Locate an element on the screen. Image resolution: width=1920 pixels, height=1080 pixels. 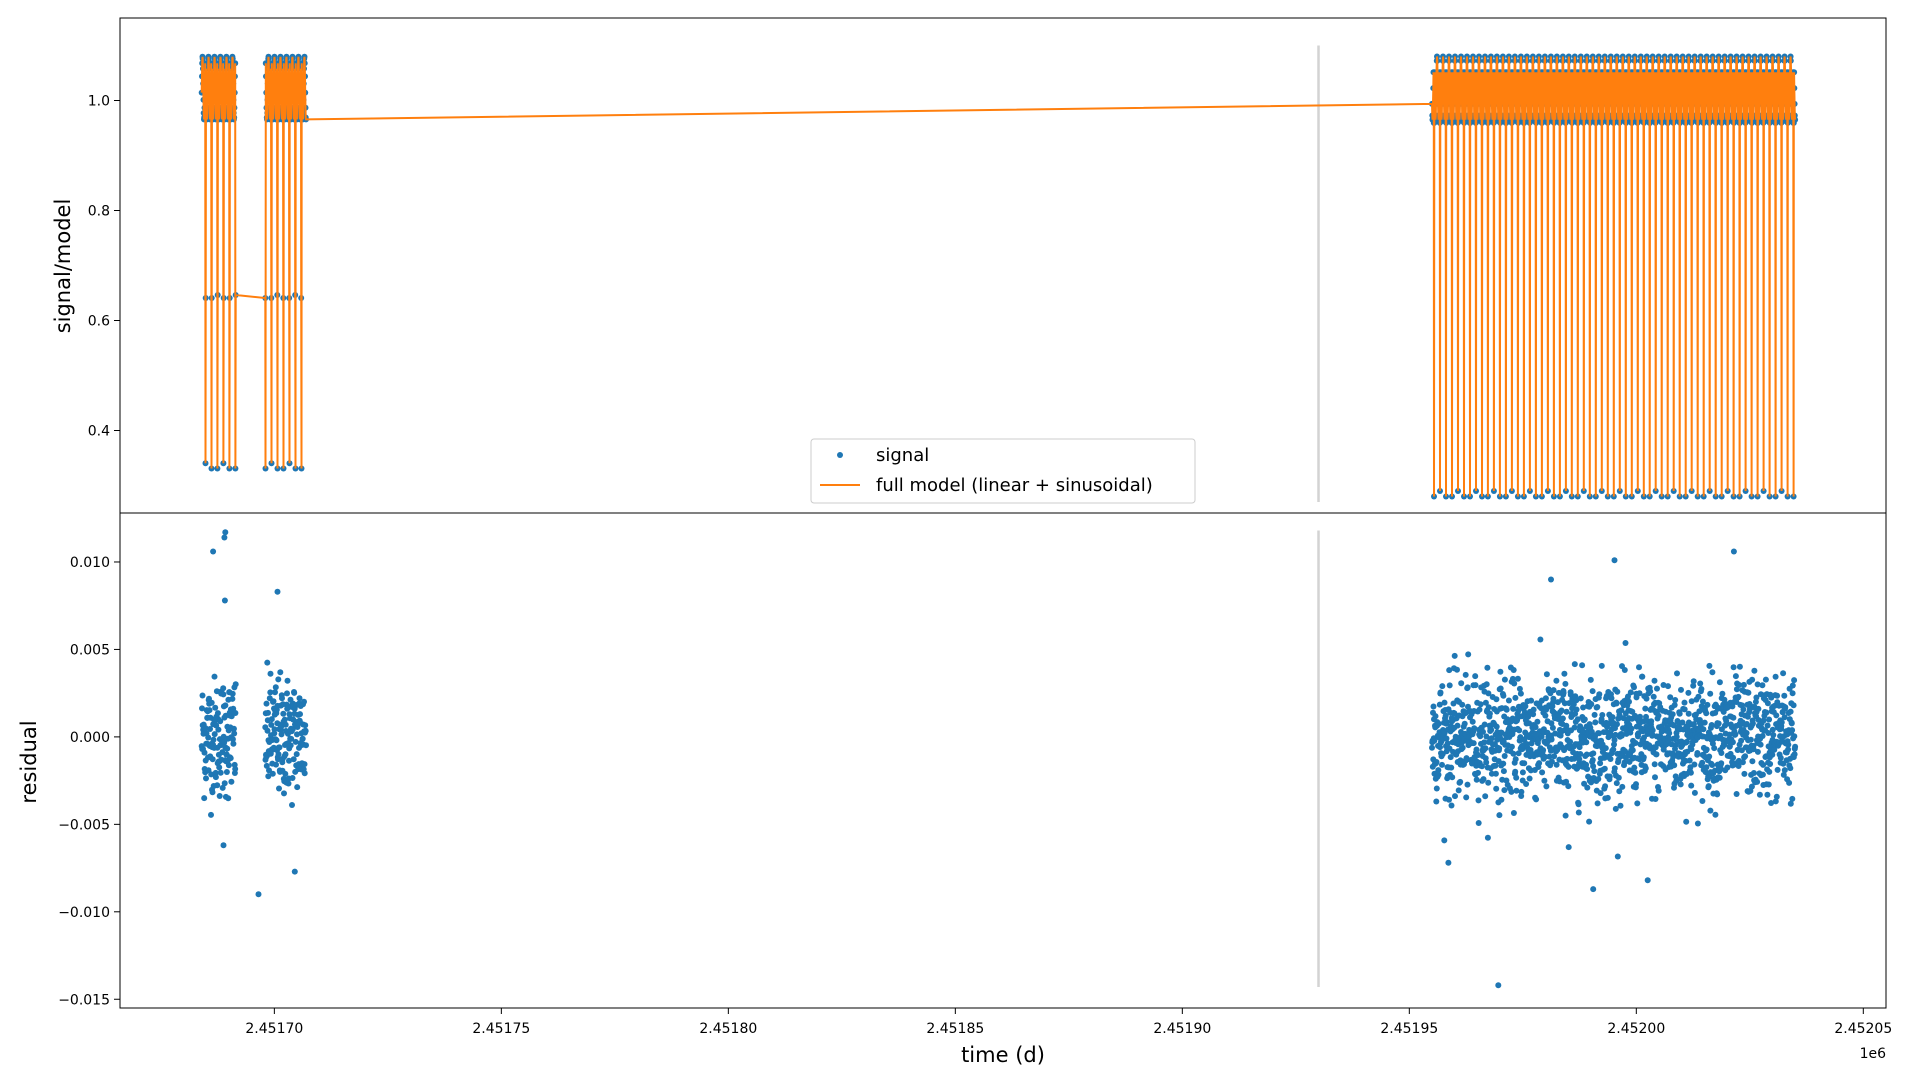
bottom-ylabel: residual is located at coordinates (29, 761).